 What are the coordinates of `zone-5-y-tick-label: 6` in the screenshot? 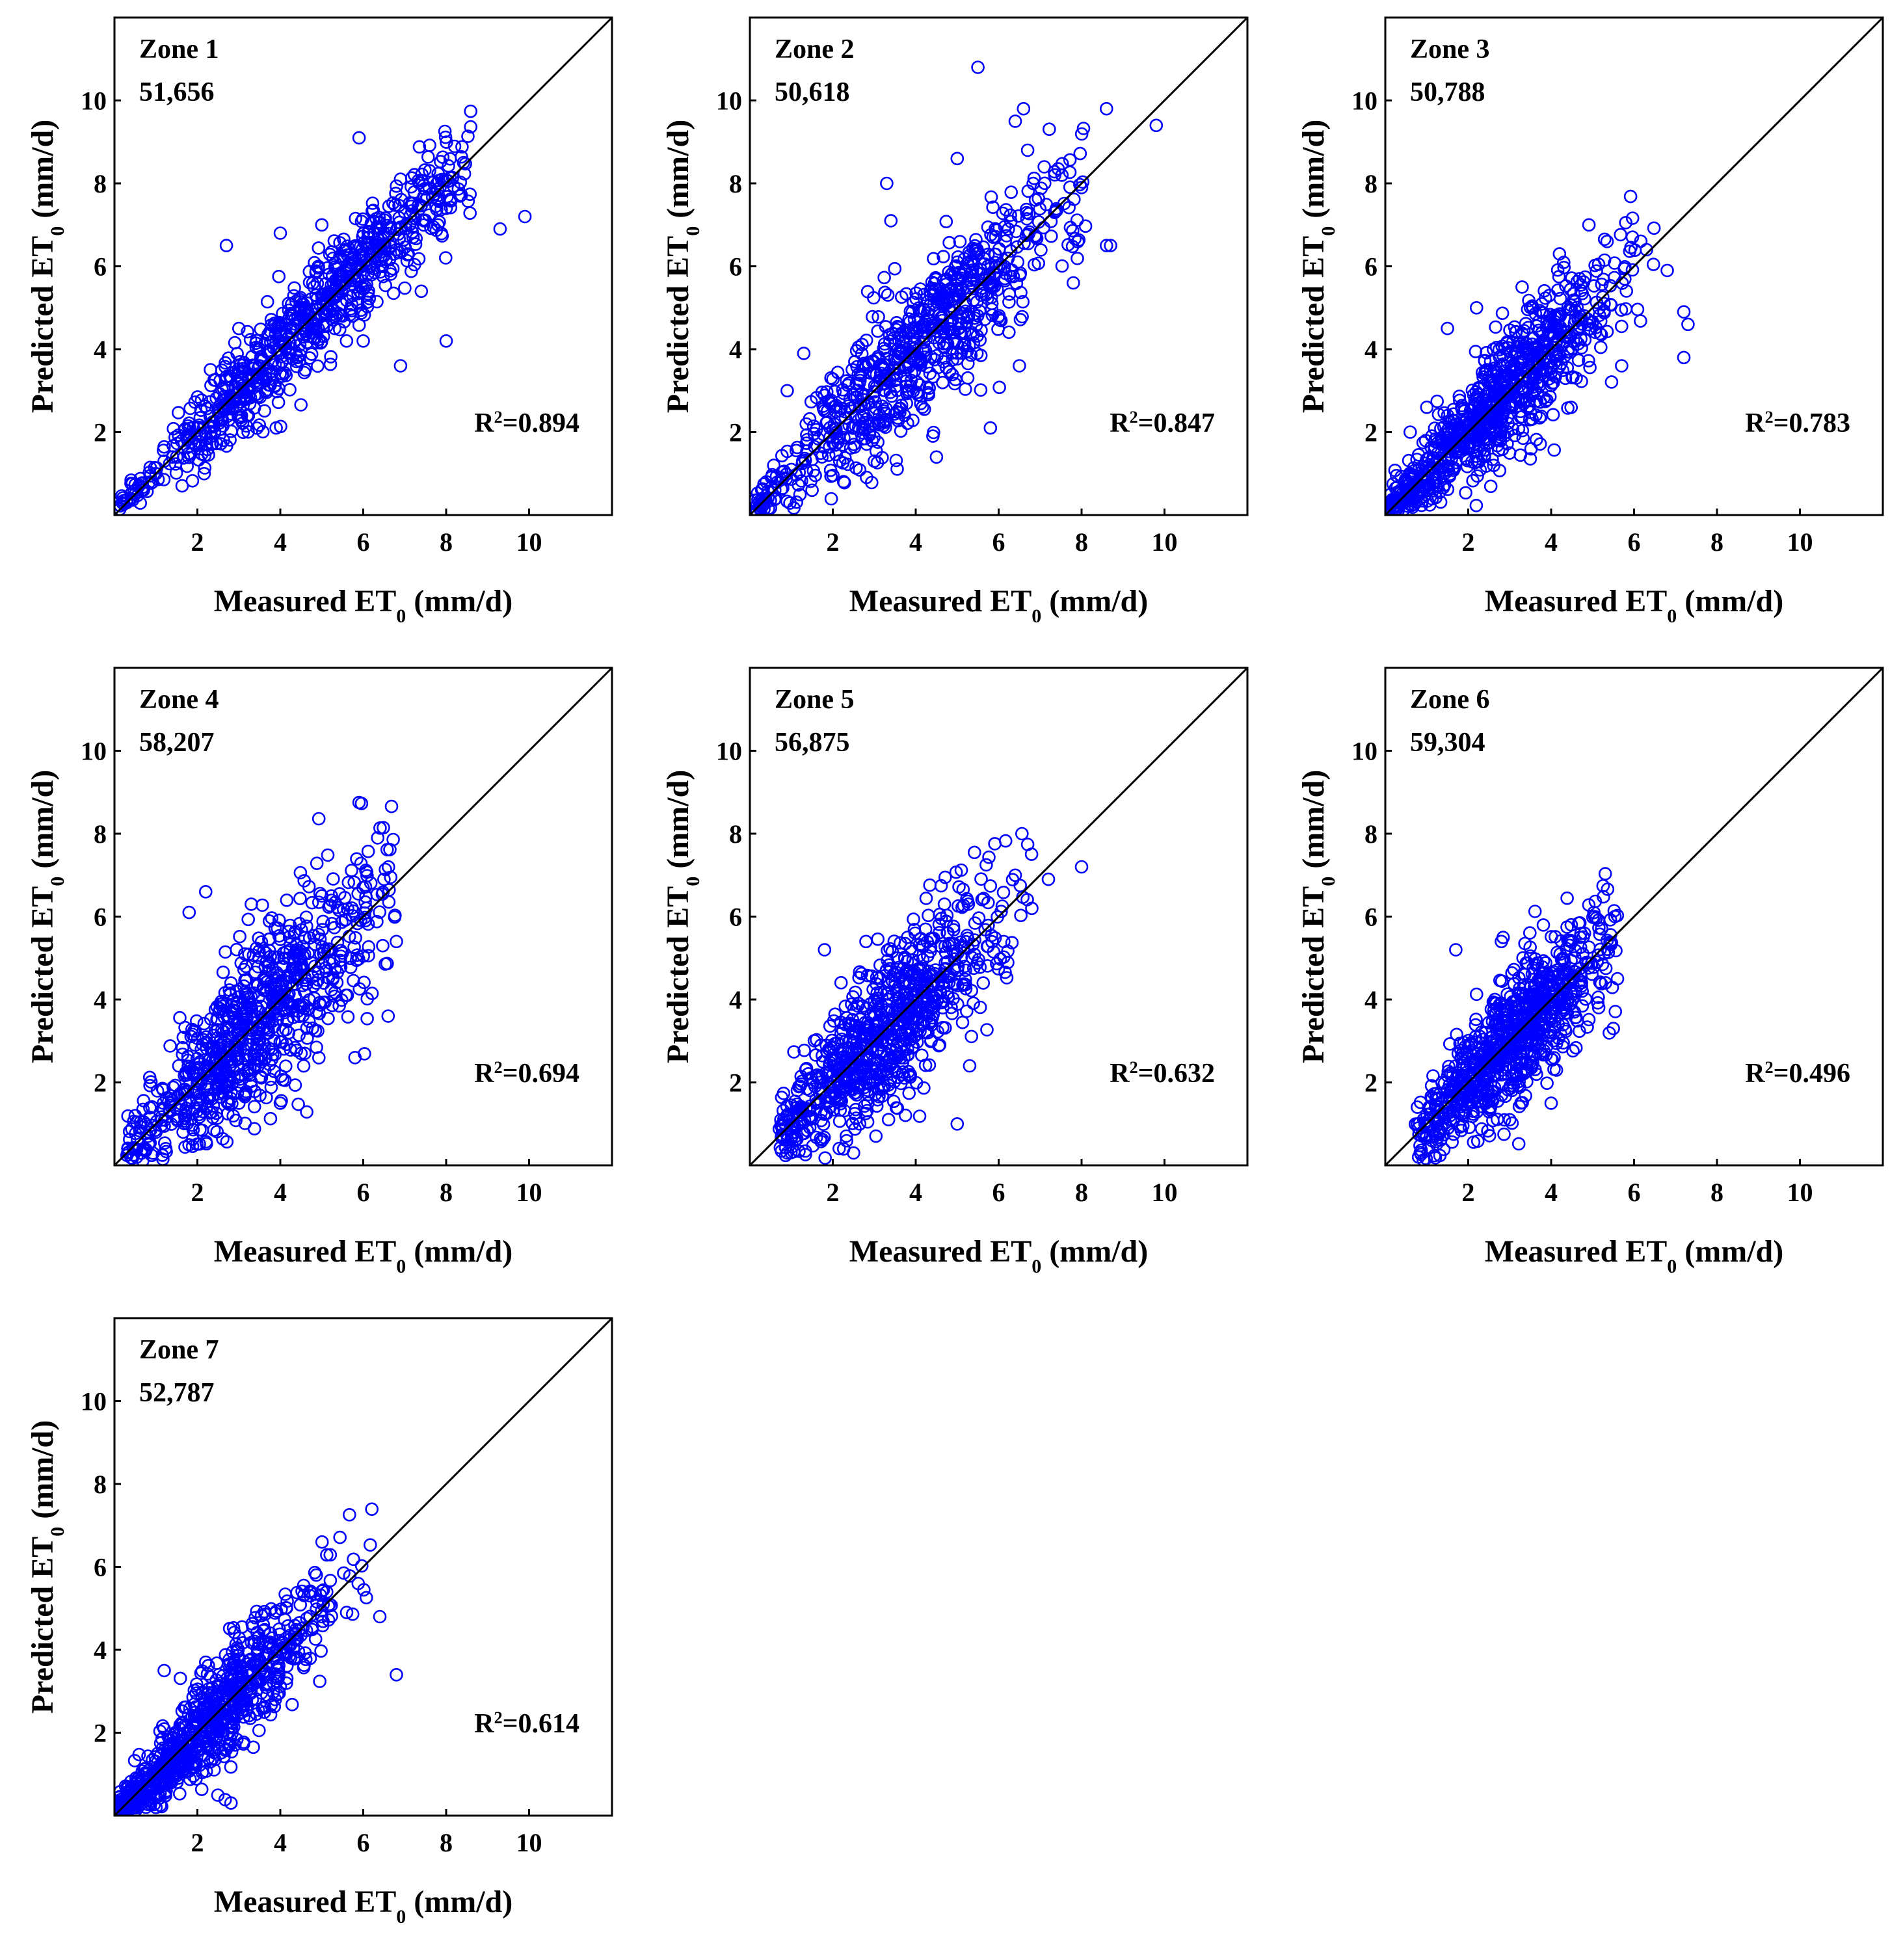 It's located at (735, 917).